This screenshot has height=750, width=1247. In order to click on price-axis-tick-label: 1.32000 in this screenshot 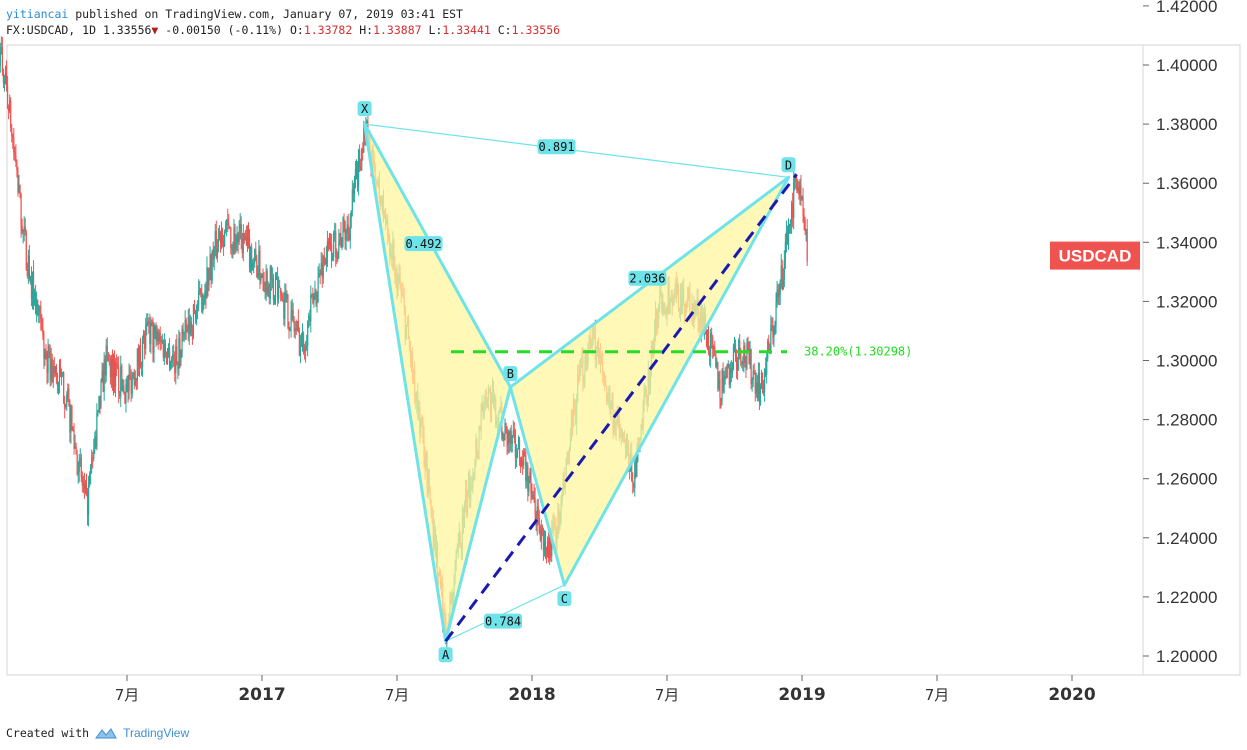, I will do `click(1186, 301)`.